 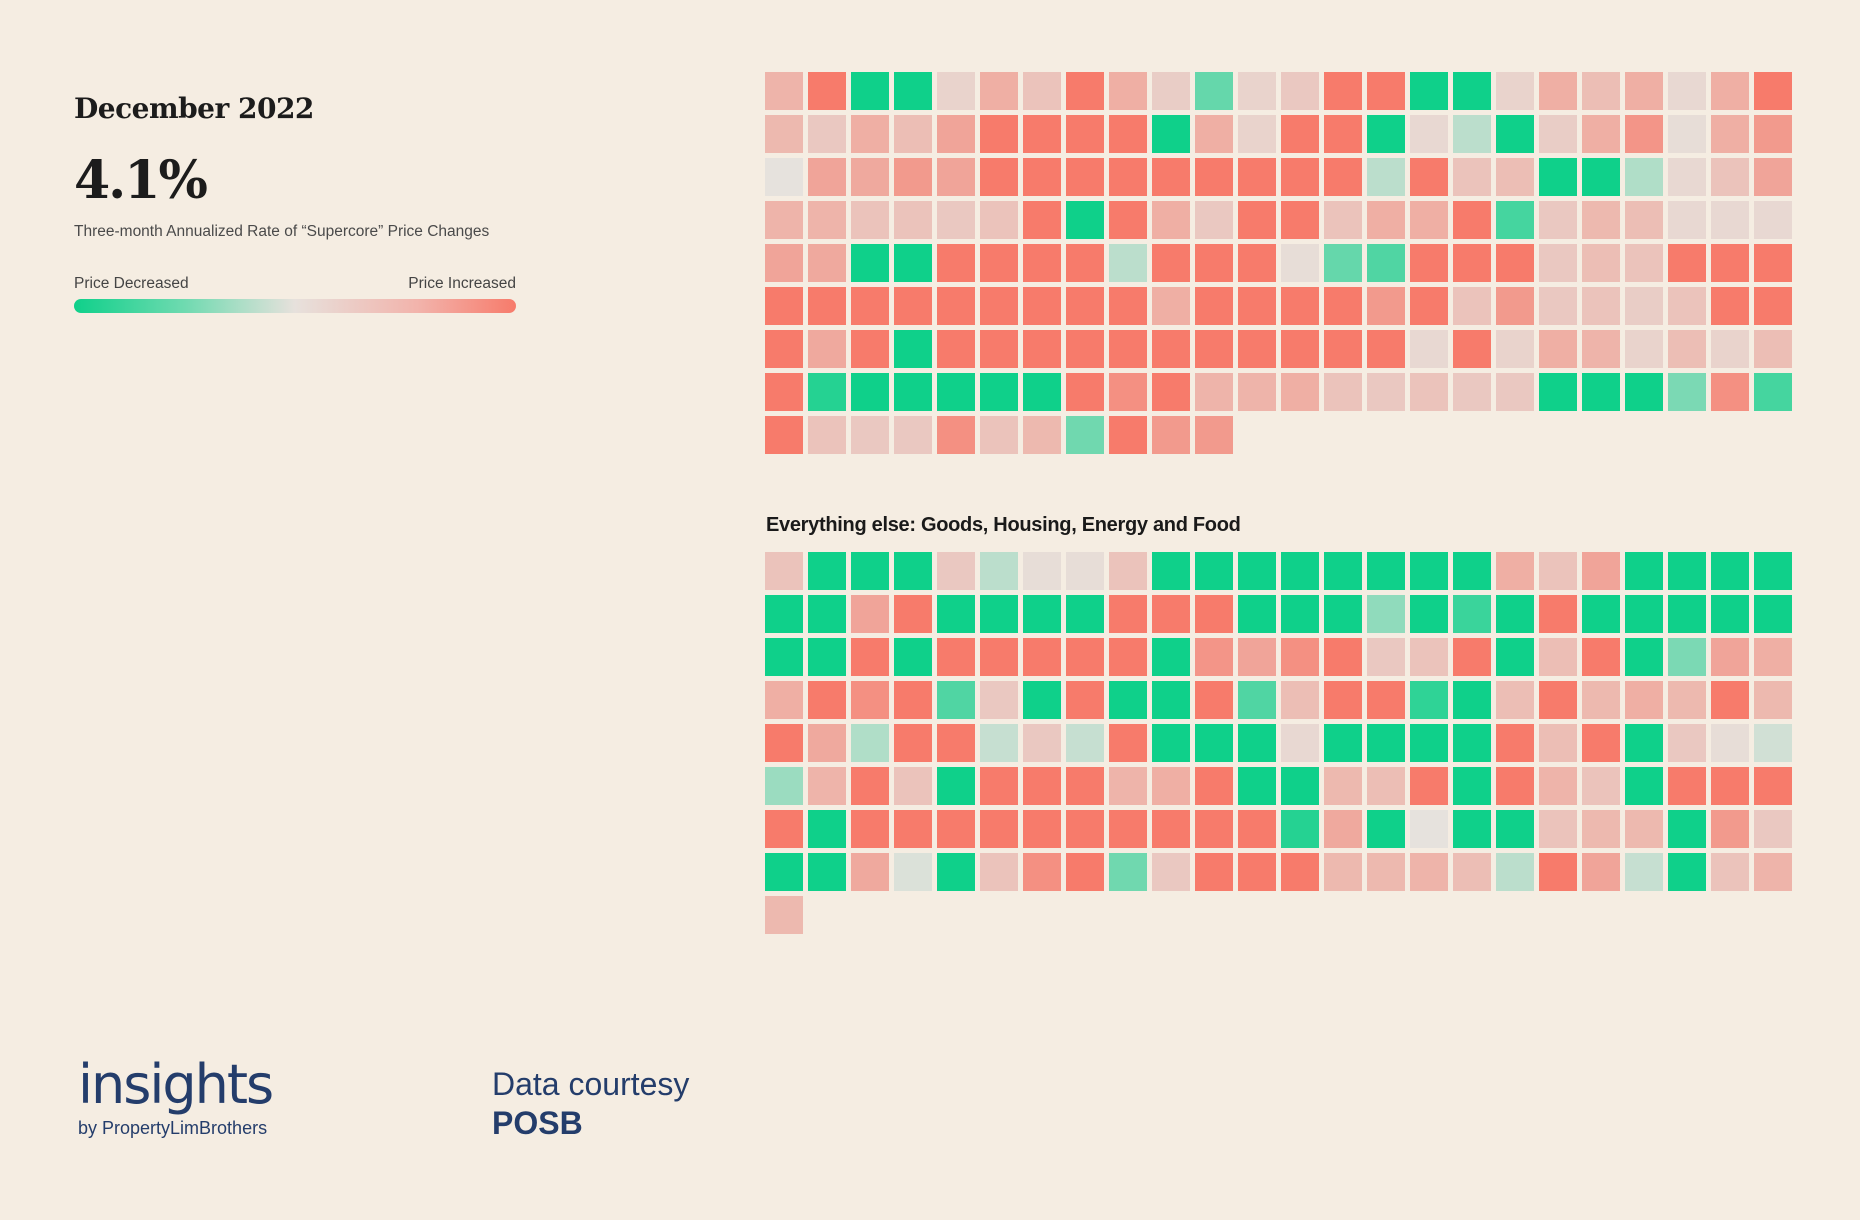 What do you see at coordinates (131, 283) in the screenshot?
I see `legend-low-label: Price Decreased` at bounding box center [131, 283].